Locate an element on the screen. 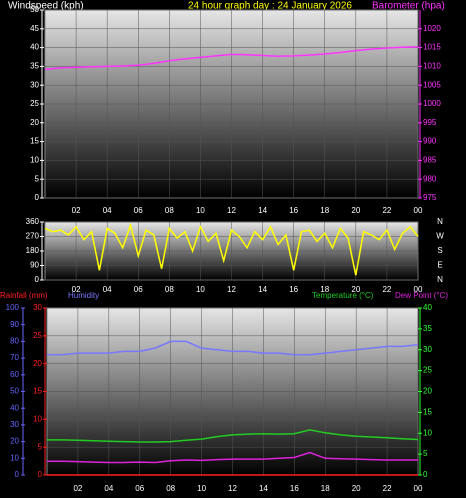 The height and width of the screenshot is (498, 466). y-tick-label: 990 is located at coordinates (430, 141).